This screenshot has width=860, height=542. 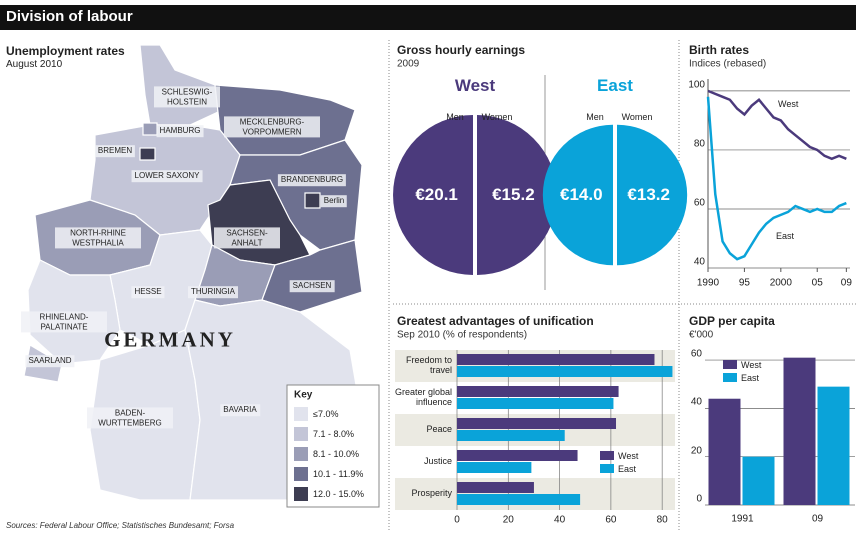 I want to click on x-tick-label: 80, so click(x=662, y=520).